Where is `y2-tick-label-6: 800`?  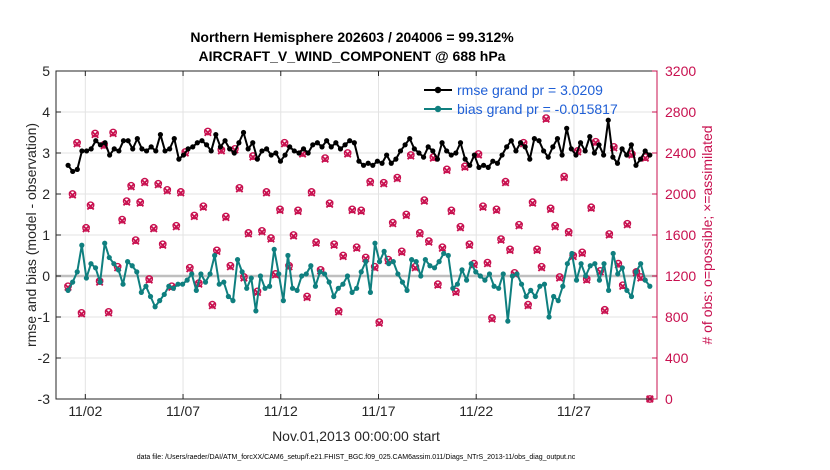 y2-tick-label-6: 800 is located at coordinates (677, 317).